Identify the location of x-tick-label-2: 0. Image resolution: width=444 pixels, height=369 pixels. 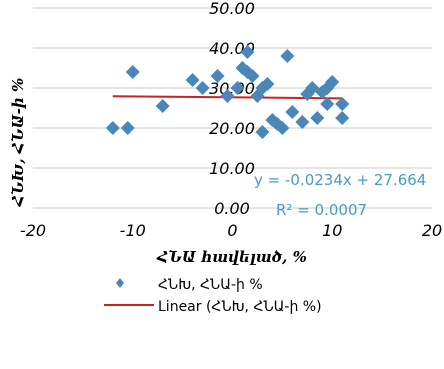
(232, 230).